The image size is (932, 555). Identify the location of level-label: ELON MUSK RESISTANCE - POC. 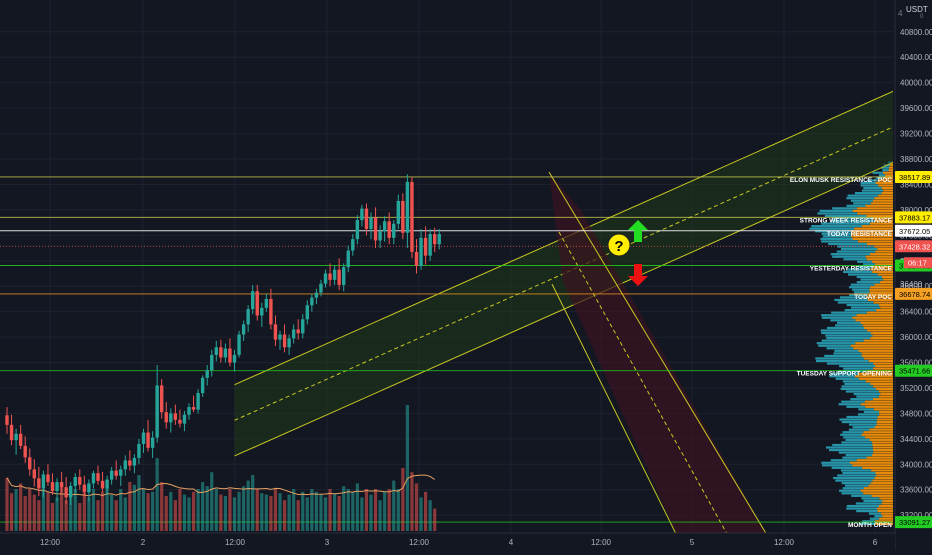
(841, 180).